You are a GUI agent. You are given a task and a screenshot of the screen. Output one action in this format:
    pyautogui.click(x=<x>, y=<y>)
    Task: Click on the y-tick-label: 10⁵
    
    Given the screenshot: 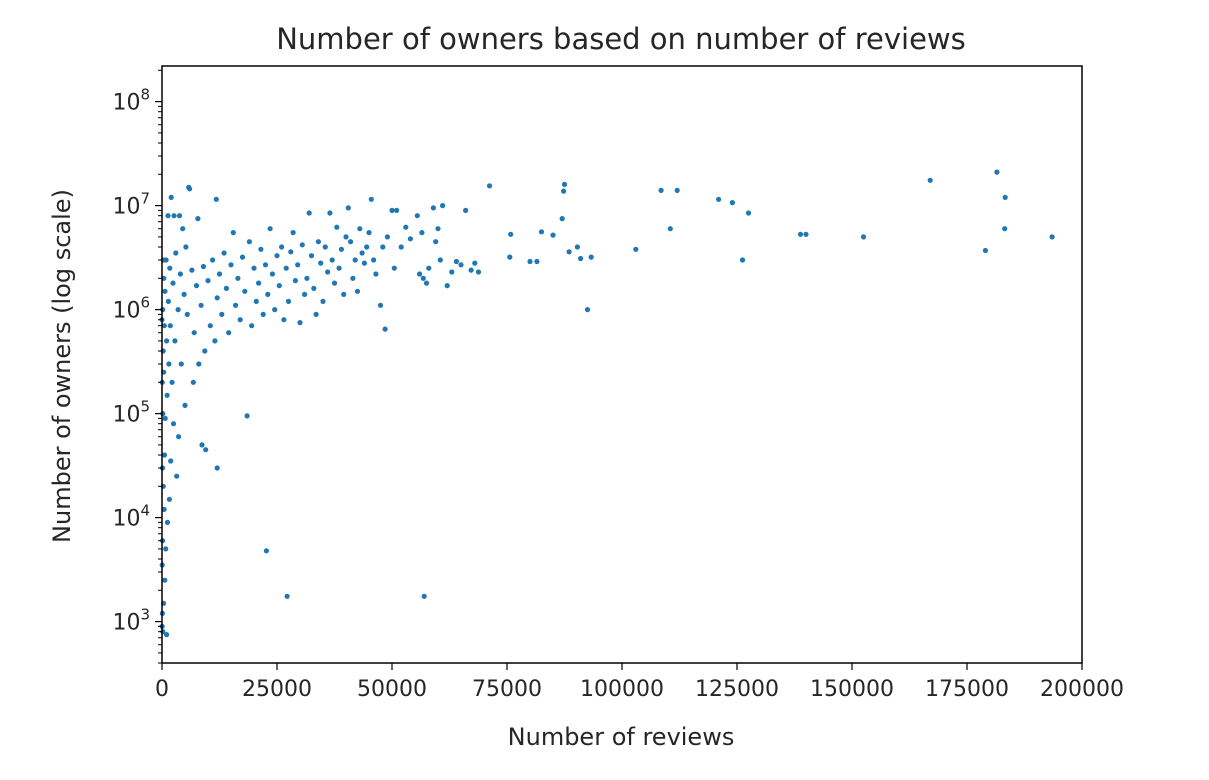 What is the action you would take?
    pyautogui.click(x=131, y=413)
    